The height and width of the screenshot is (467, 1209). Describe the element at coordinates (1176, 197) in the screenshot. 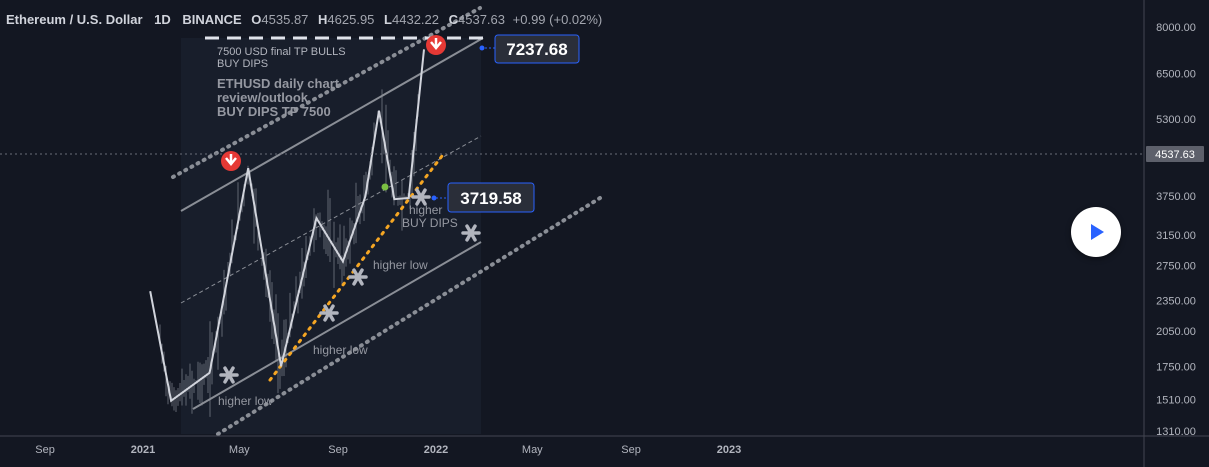

I see `price-tick-label: 3750.00` at that location.